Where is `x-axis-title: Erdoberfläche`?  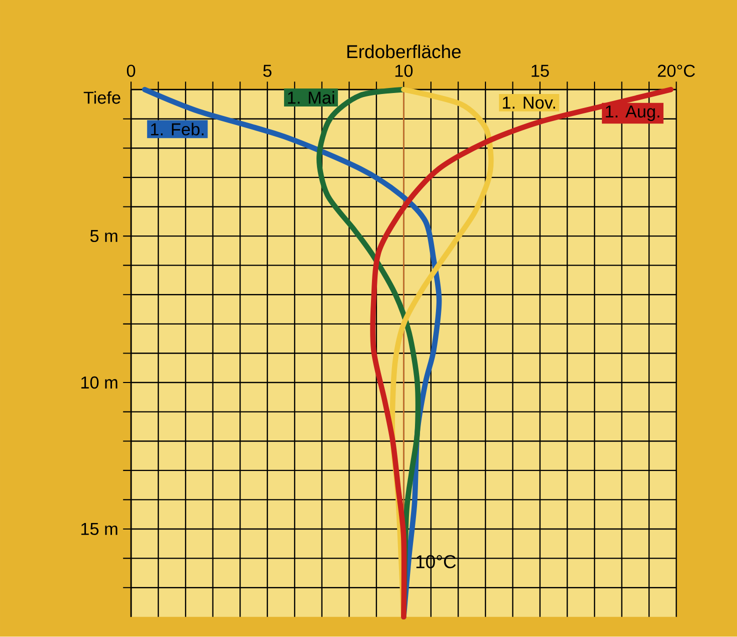
x-axis-title: Erdoberfläche is located at coordinates (404, 51).